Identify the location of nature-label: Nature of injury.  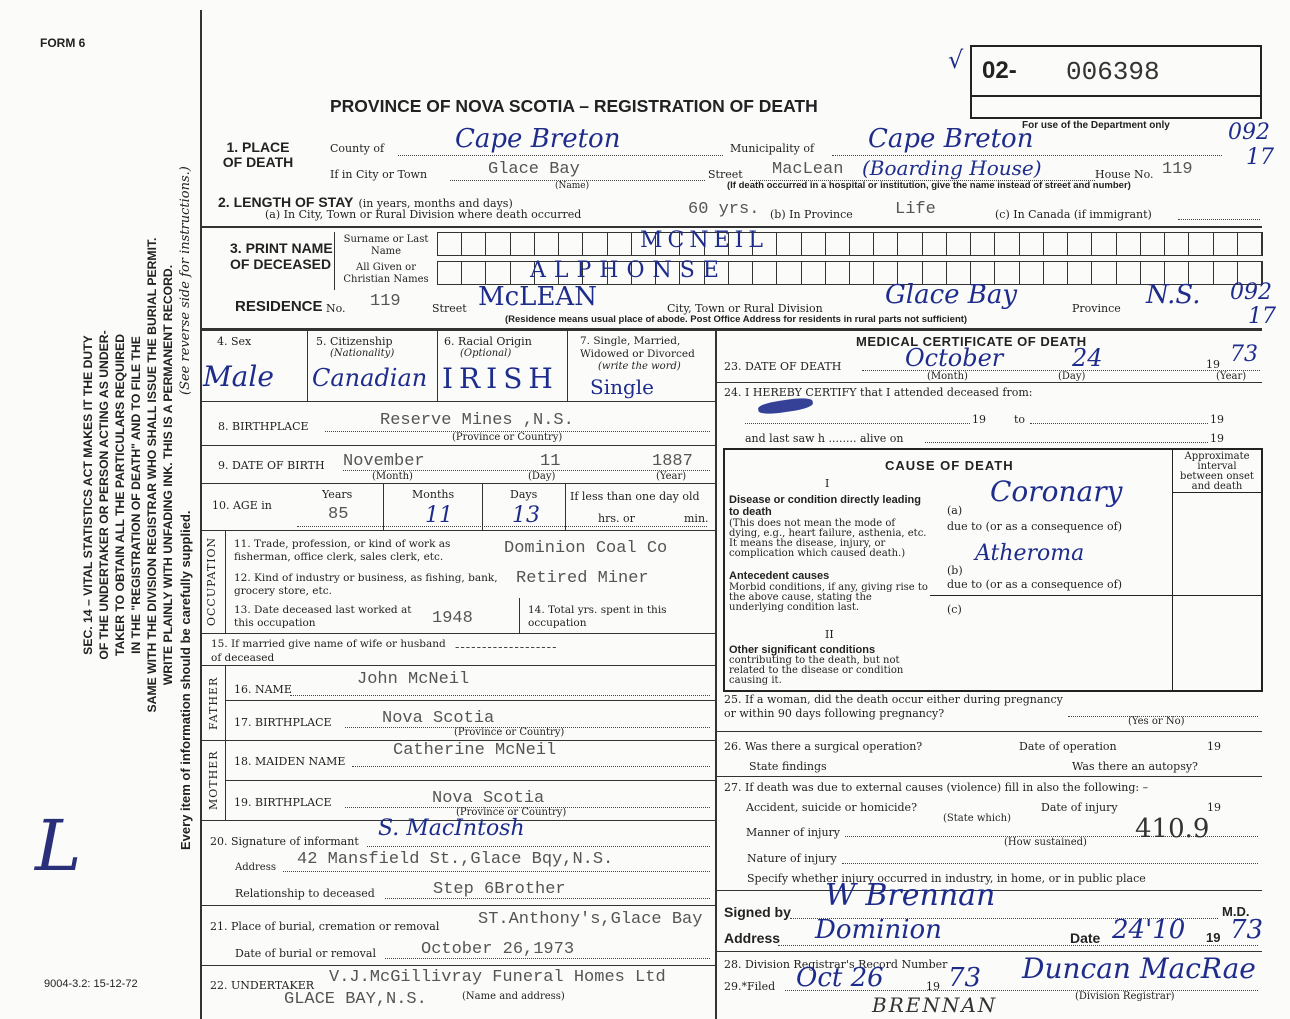
(792, 858).